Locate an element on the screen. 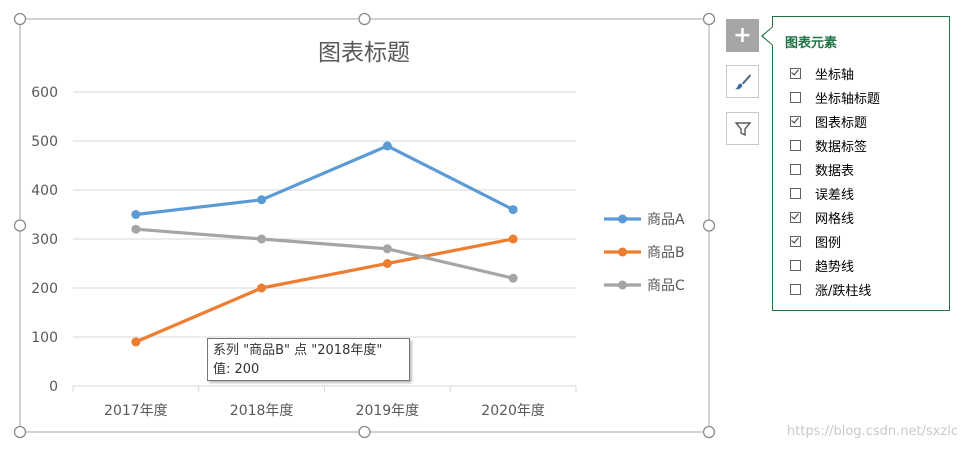 This screenshot has width=966, height=450. chart-element-option: 数据表 is located at coordinates (835, 169).